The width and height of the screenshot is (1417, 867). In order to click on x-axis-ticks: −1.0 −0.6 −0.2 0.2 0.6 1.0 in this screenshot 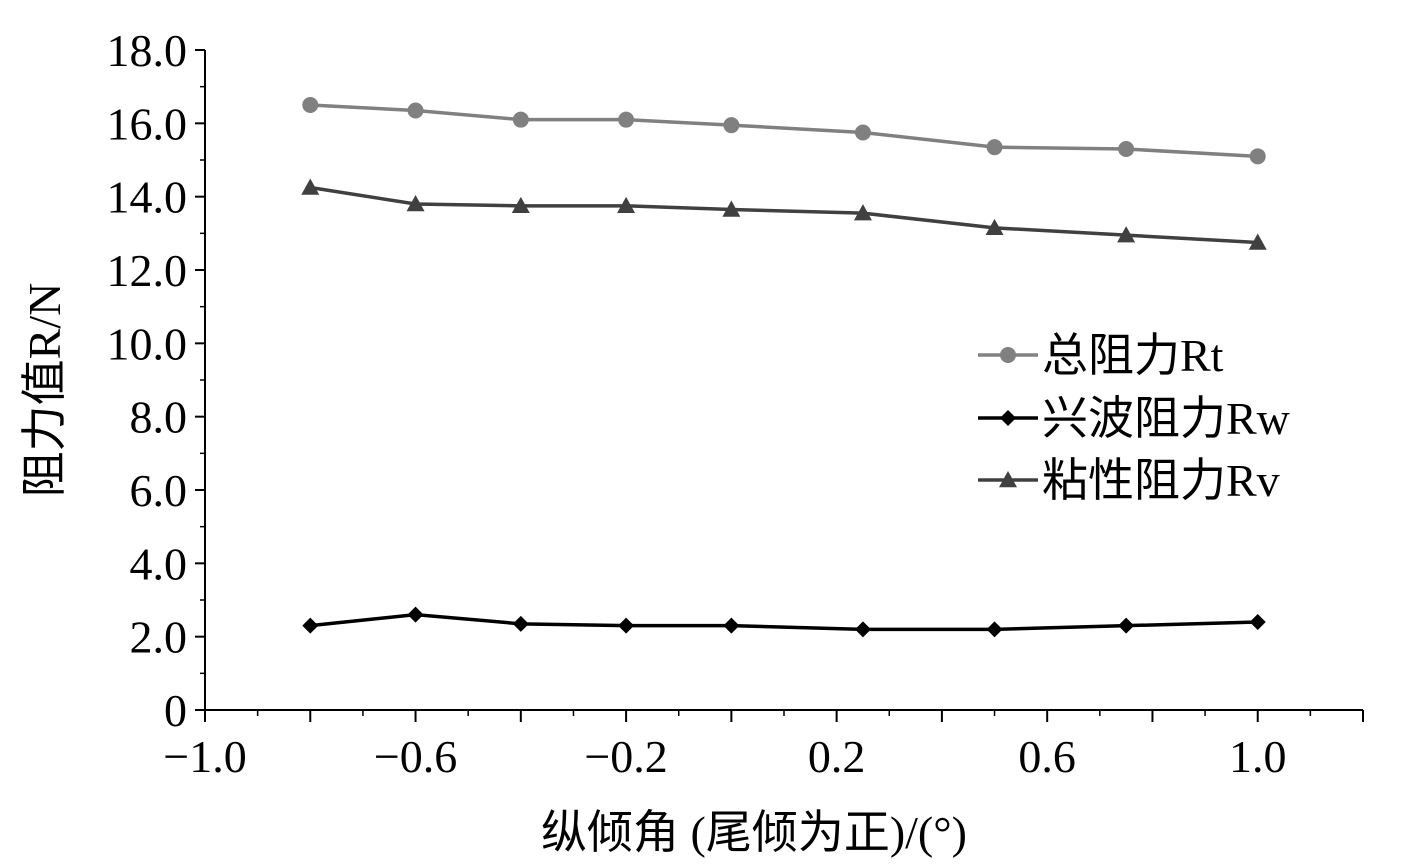, I will do `click(763, 746)`.